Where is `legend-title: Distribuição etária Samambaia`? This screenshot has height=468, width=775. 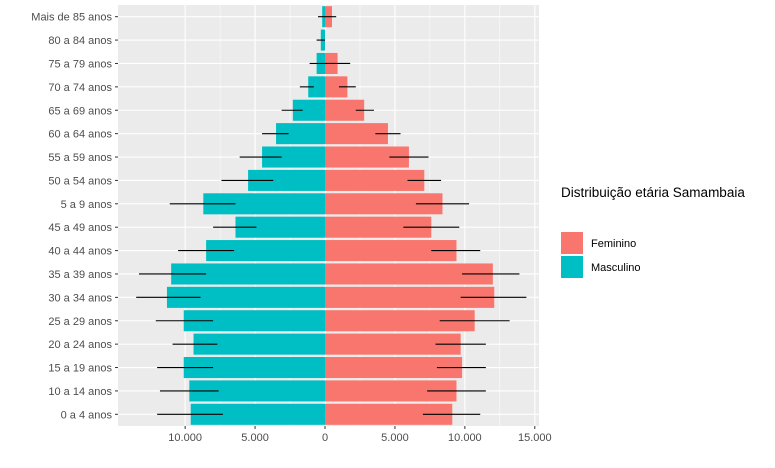
legend-title: Distribuição etária Samambaia is located at coordinates (653, 192).